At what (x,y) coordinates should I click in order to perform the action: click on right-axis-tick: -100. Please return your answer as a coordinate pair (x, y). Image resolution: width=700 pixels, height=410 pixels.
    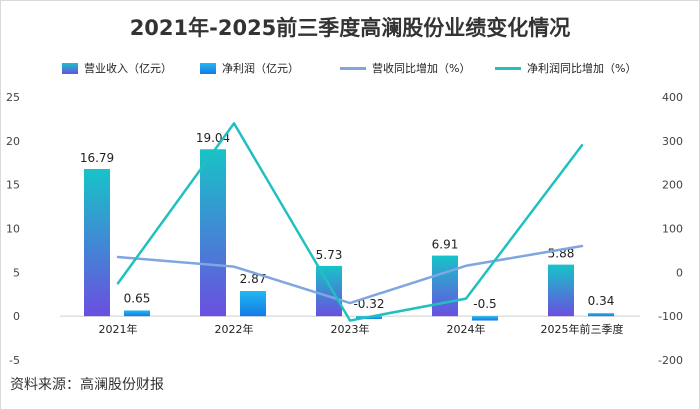
    Looking at the image, I should click on (670, 316).